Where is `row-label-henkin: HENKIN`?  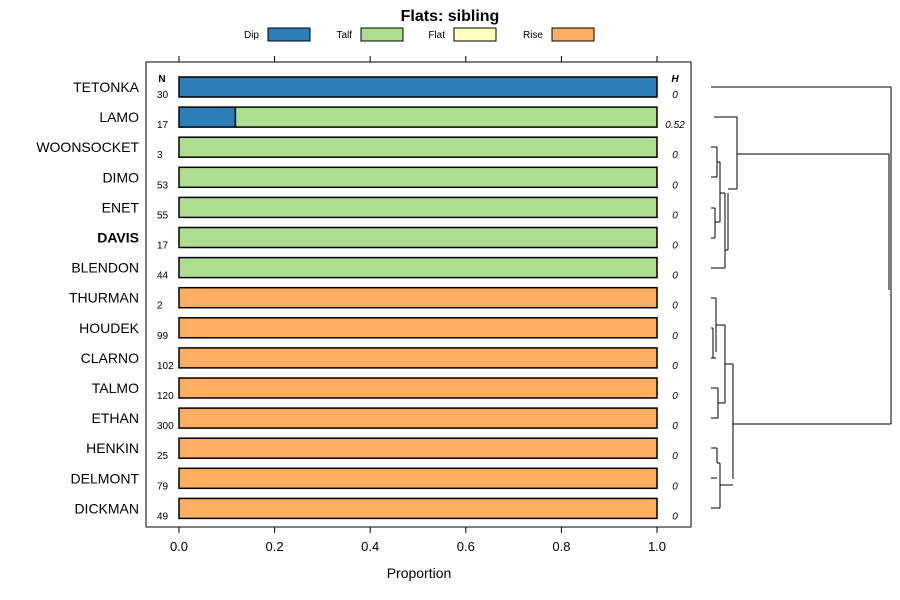 row-label-henkin: HENKIN is located at coordinates (112, 448).